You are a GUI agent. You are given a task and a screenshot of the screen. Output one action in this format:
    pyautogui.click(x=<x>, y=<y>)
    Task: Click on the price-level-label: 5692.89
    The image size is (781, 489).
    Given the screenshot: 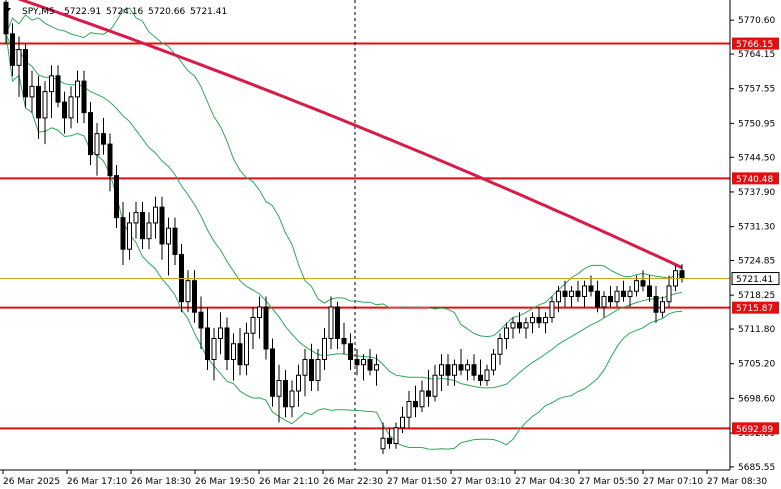 What is the action you would take?
    pyautogui.click(x=754, y=430)
    